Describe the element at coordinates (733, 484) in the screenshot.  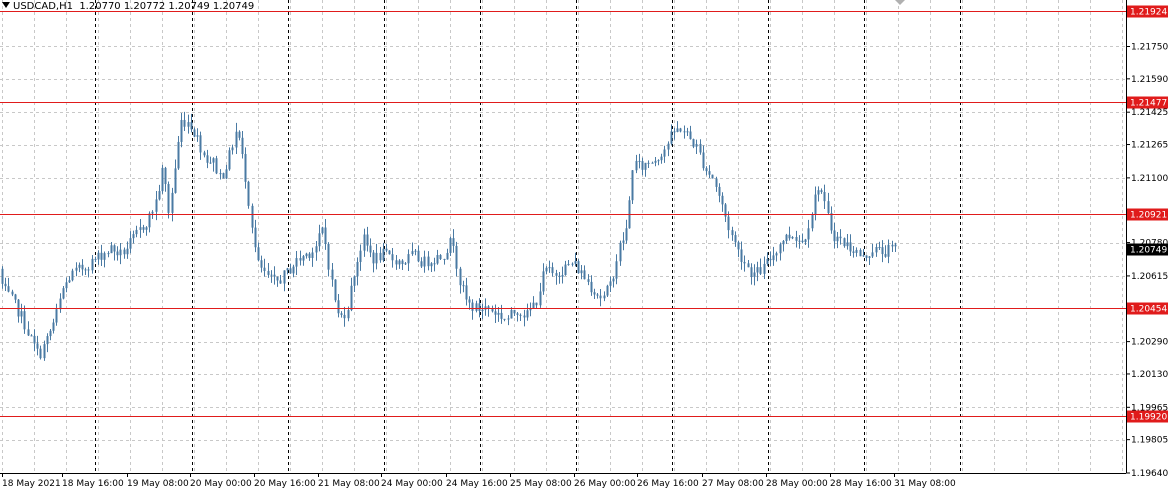
I see `time-tick-label: 27 May 08:00` at that location.